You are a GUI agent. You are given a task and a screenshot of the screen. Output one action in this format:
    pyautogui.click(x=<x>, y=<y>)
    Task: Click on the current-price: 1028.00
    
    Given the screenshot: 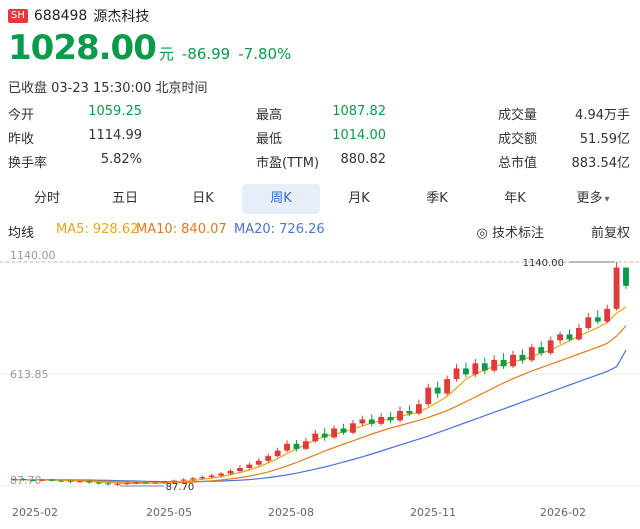 What is the action you would take?
    pyautogui.click(x=82, y=48)
    